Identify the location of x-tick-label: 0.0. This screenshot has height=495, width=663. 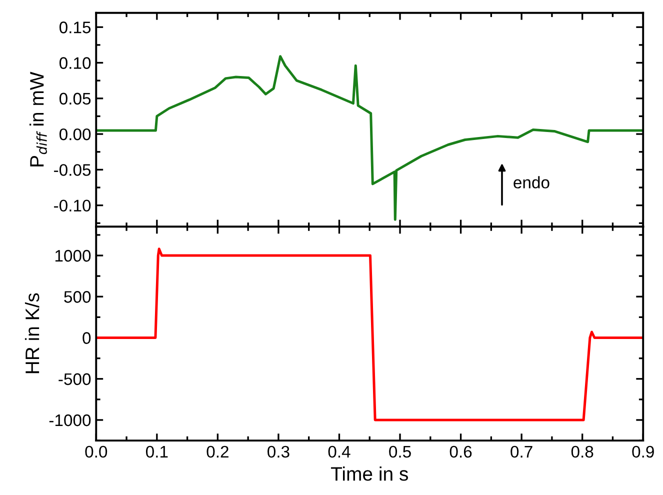
(96, 452).